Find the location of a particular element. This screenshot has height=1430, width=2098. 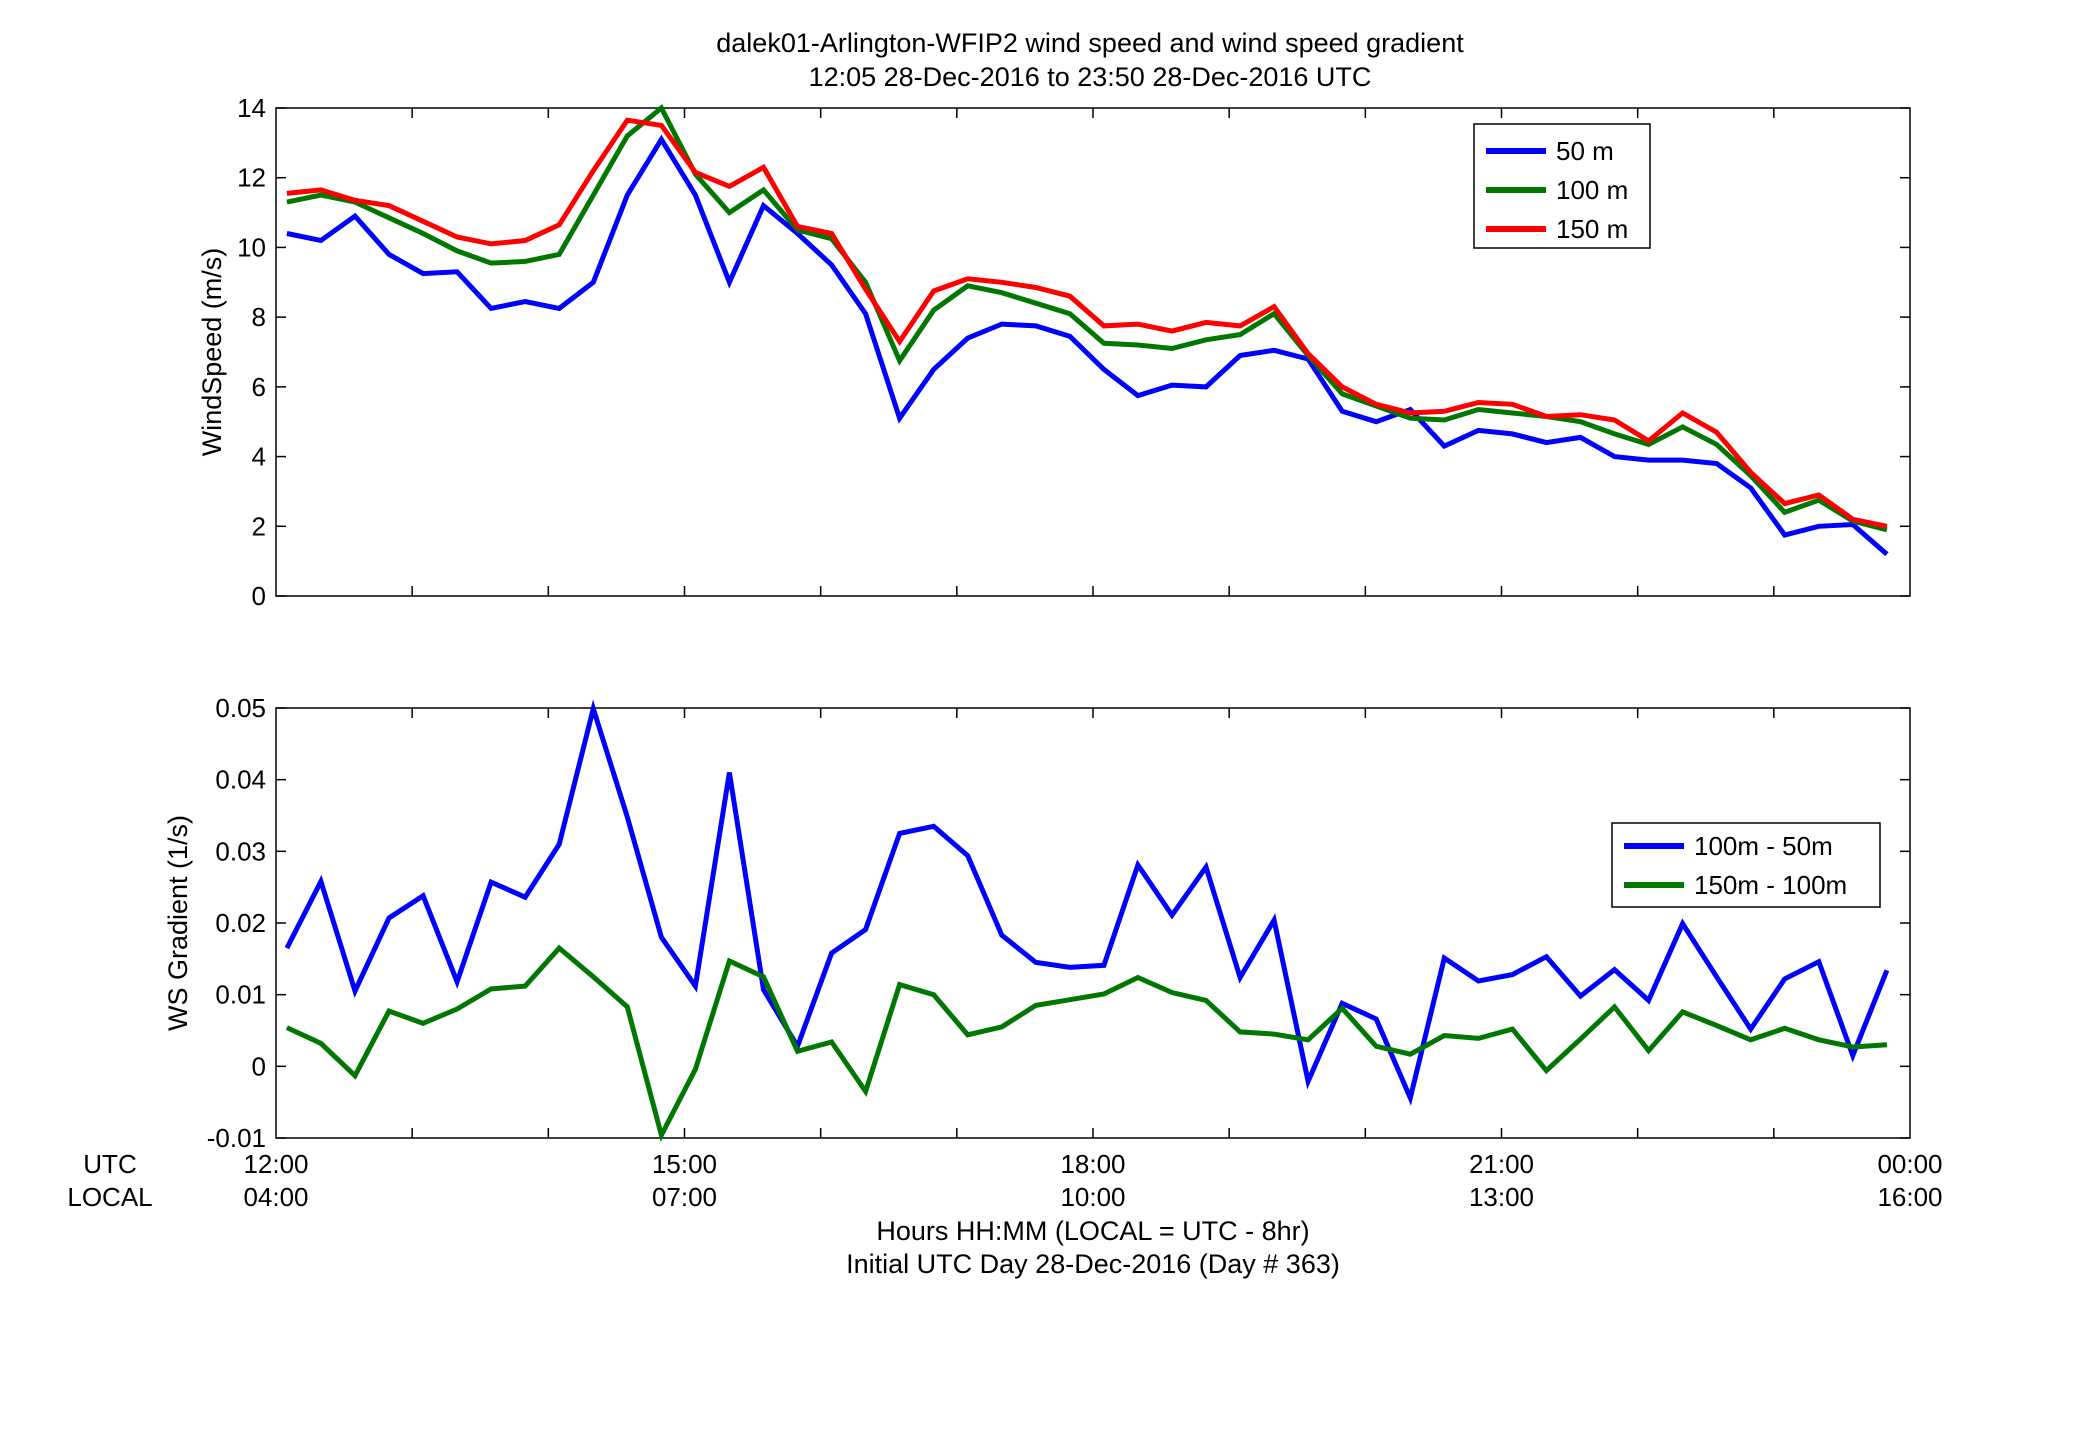

top-y-tick-label: 0 is located at coordinates (259, 596).